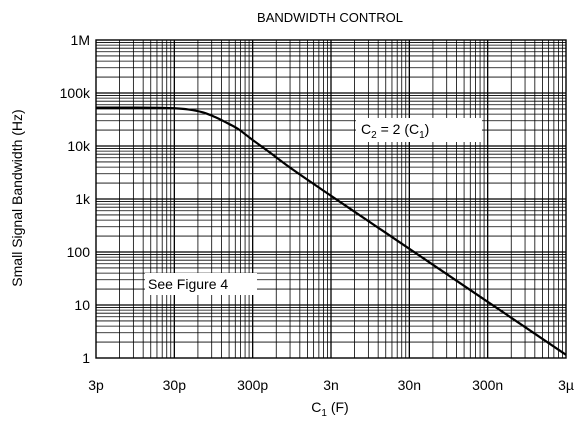 Image resolution: width=577 pixels, height=422 pixels. Describe the element at coordinates (75, 93) in the screenshot. I see `y-tick-label: 100k` at that location.